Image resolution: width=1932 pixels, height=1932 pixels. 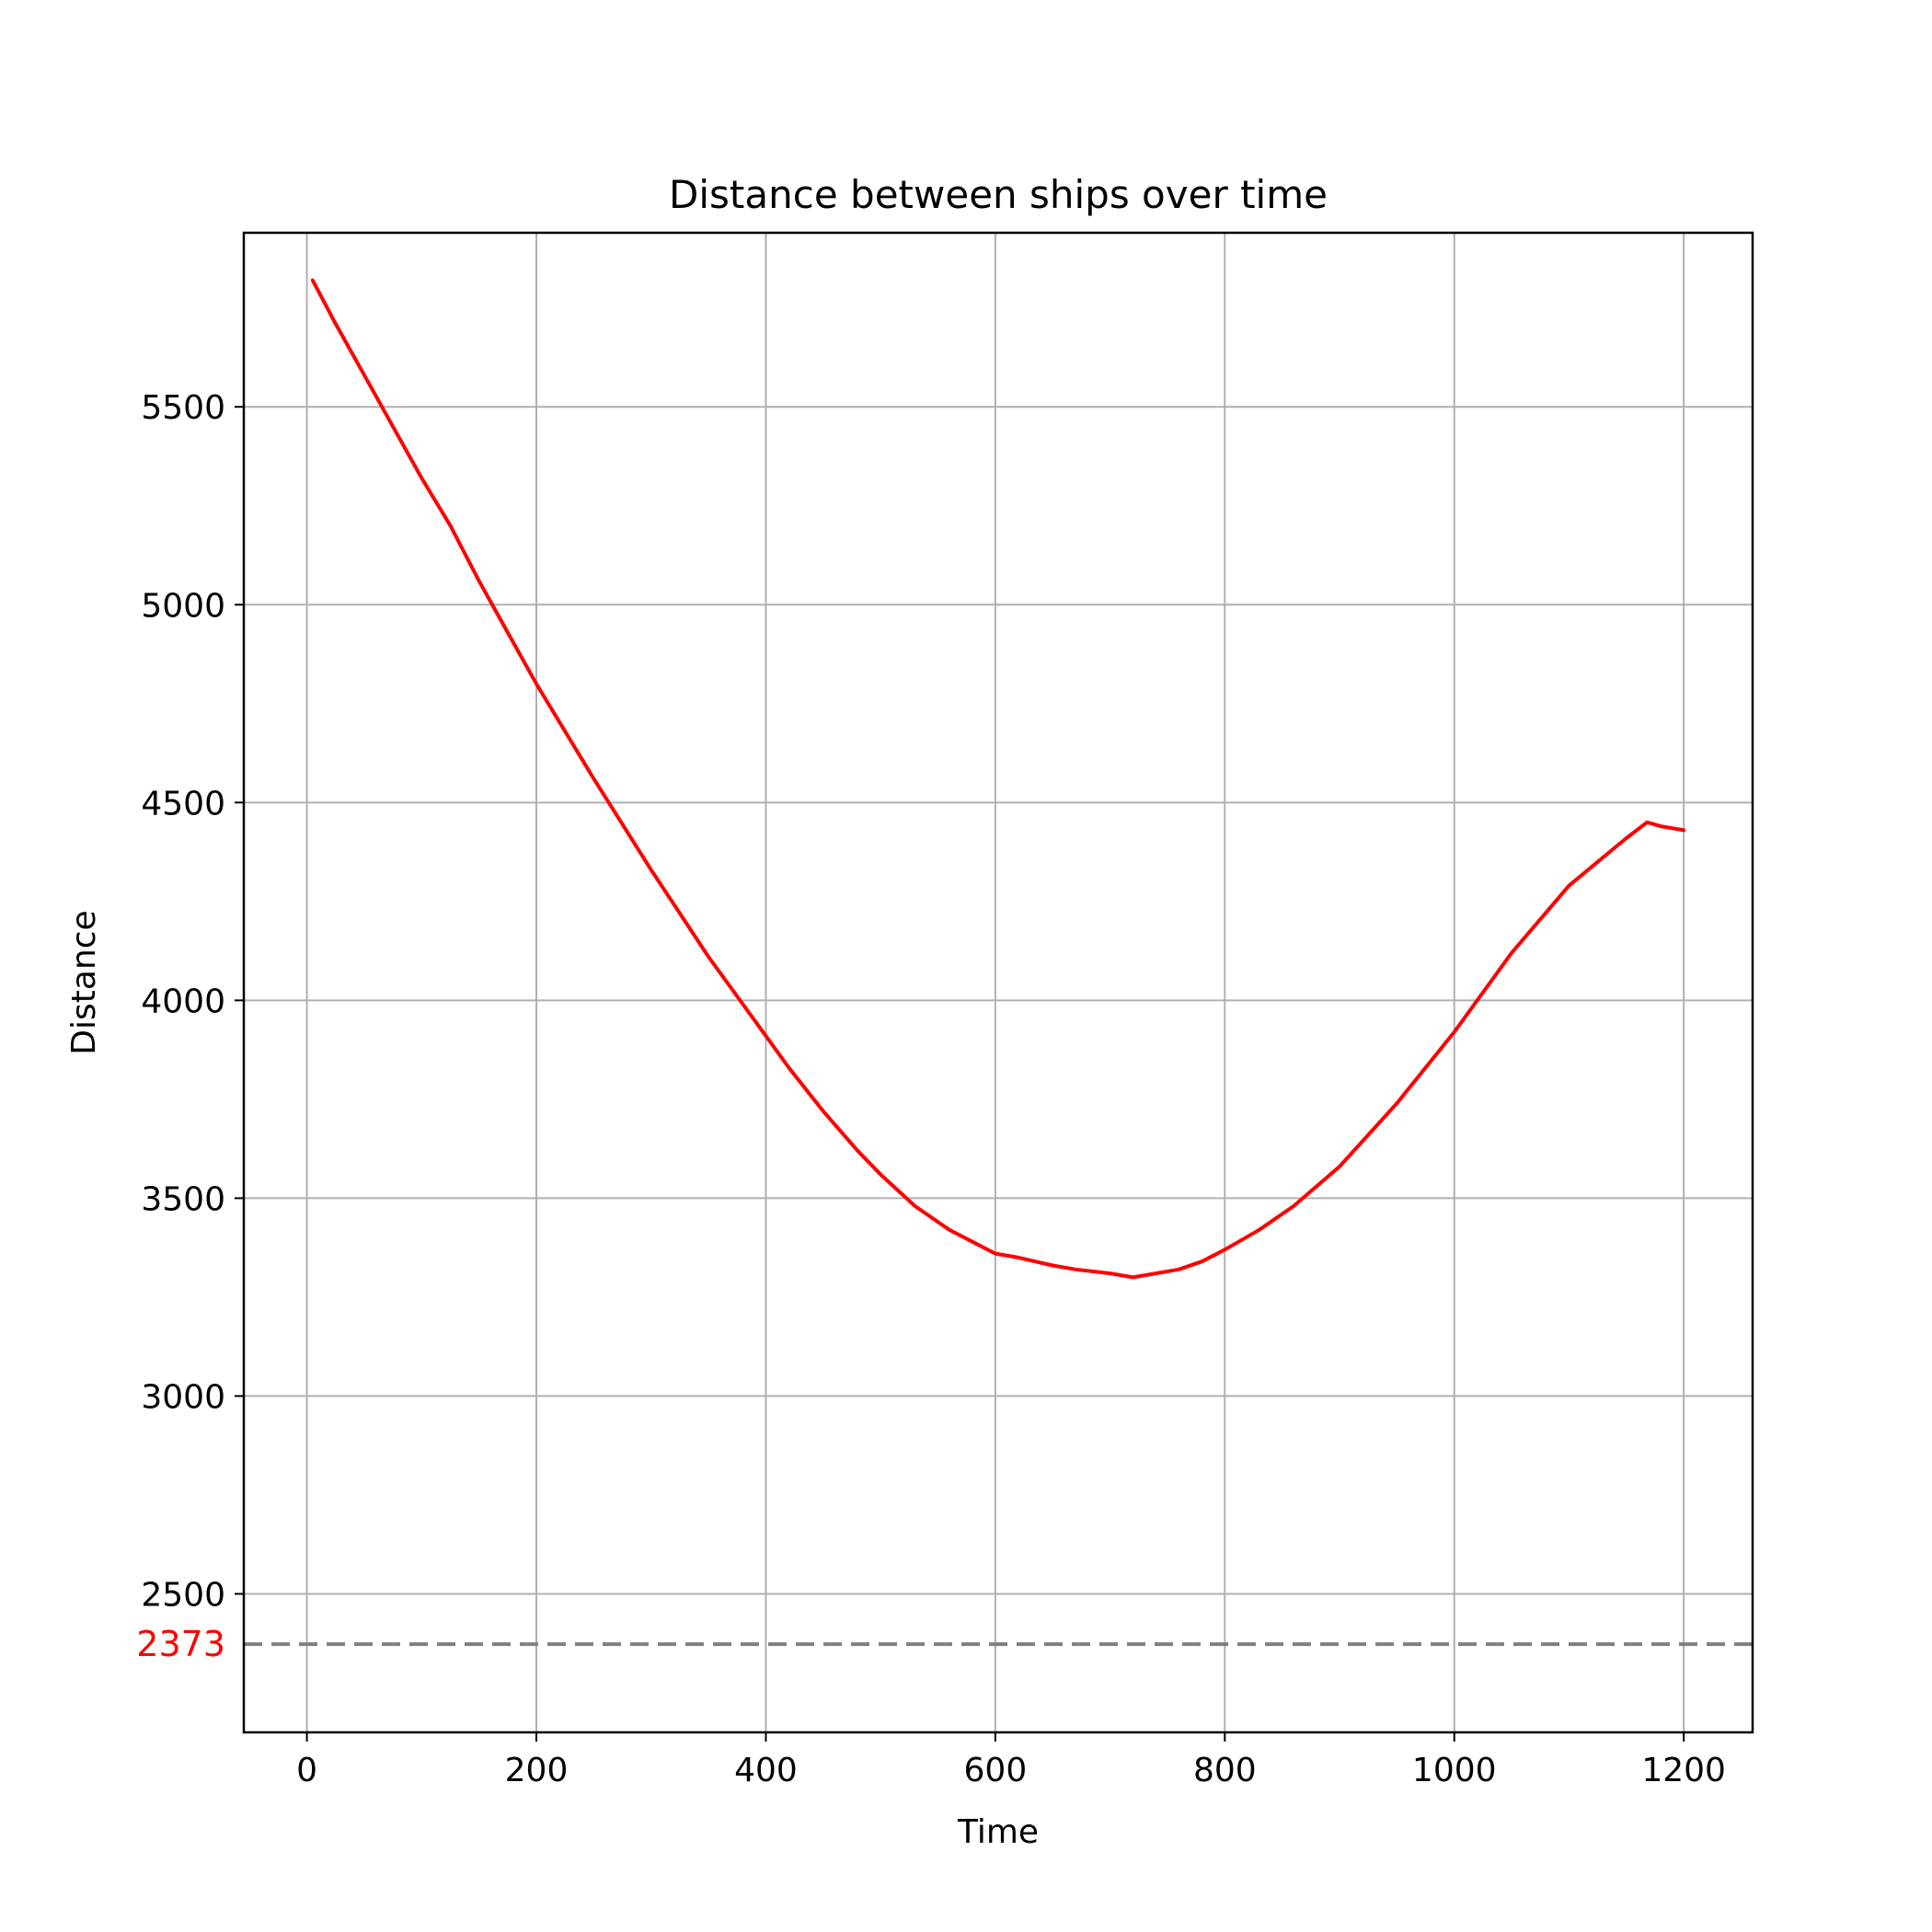 I want to click on x-axis-label: Time, so click(x=998, y=1832).